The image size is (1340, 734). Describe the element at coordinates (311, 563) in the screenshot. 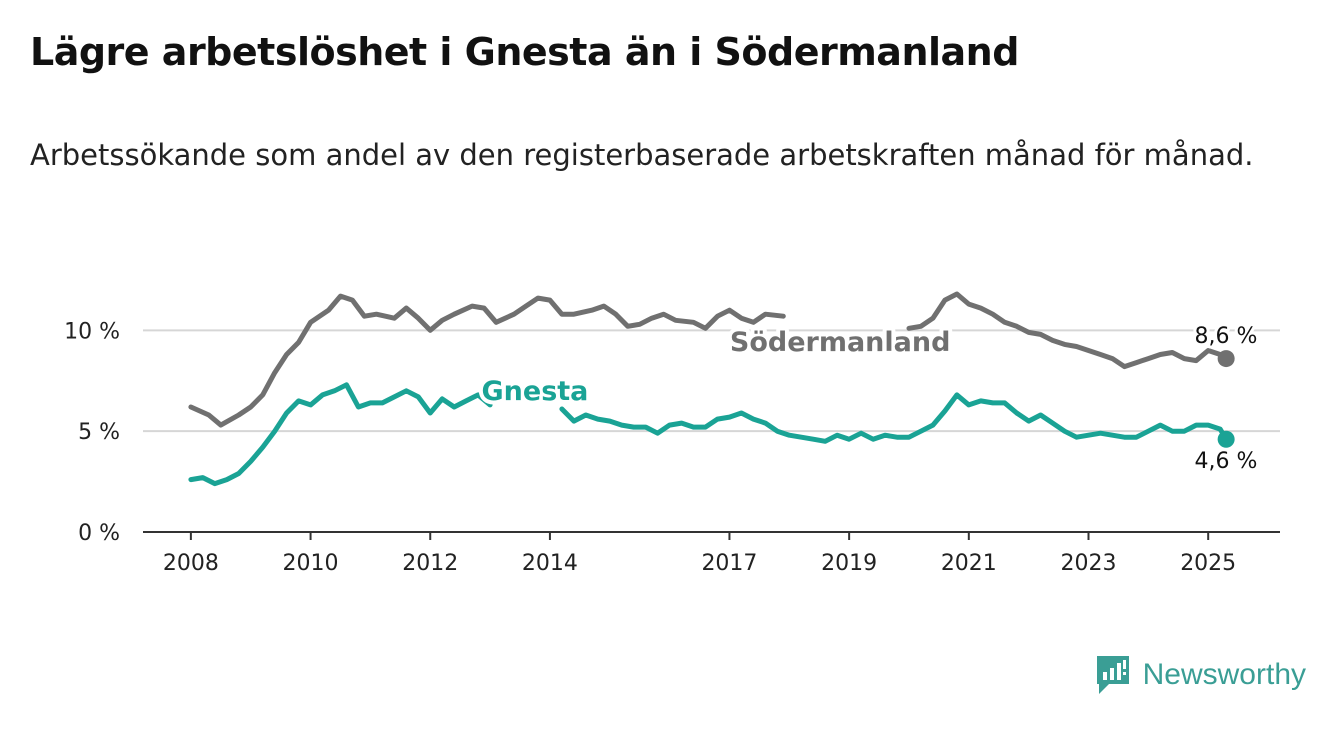

I see `x-tick-label: 2010` at that location.